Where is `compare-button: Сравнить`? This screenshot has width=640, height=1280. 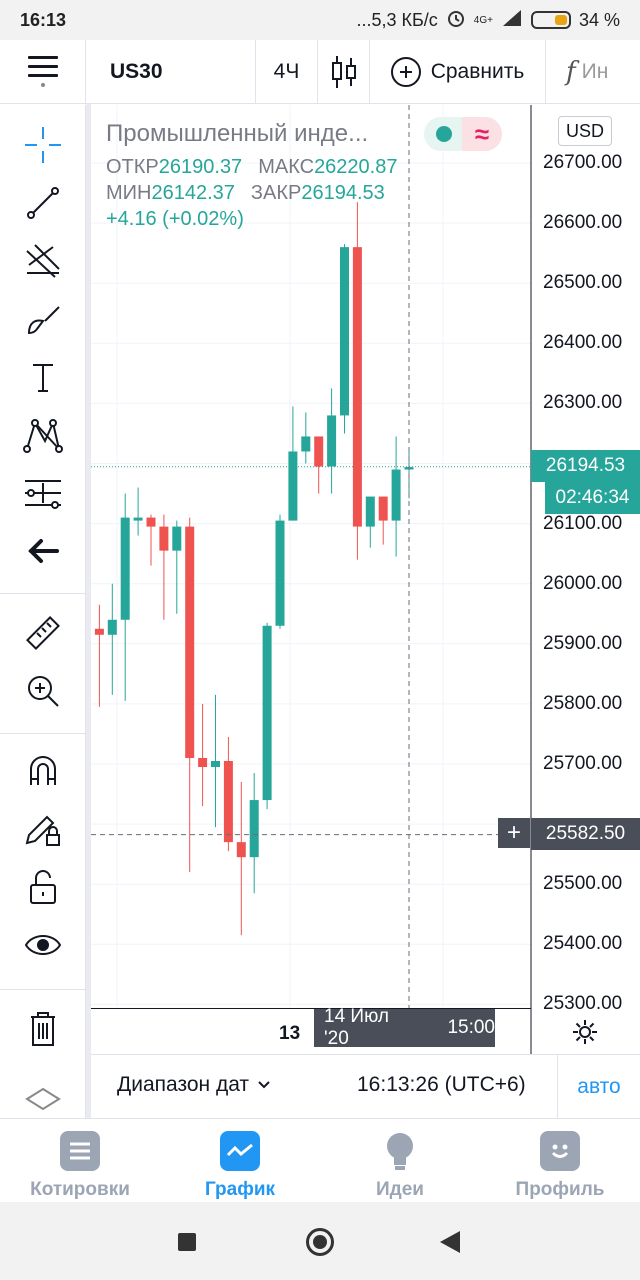 compare-button: Сравнить is located at coordinates (458, 71).